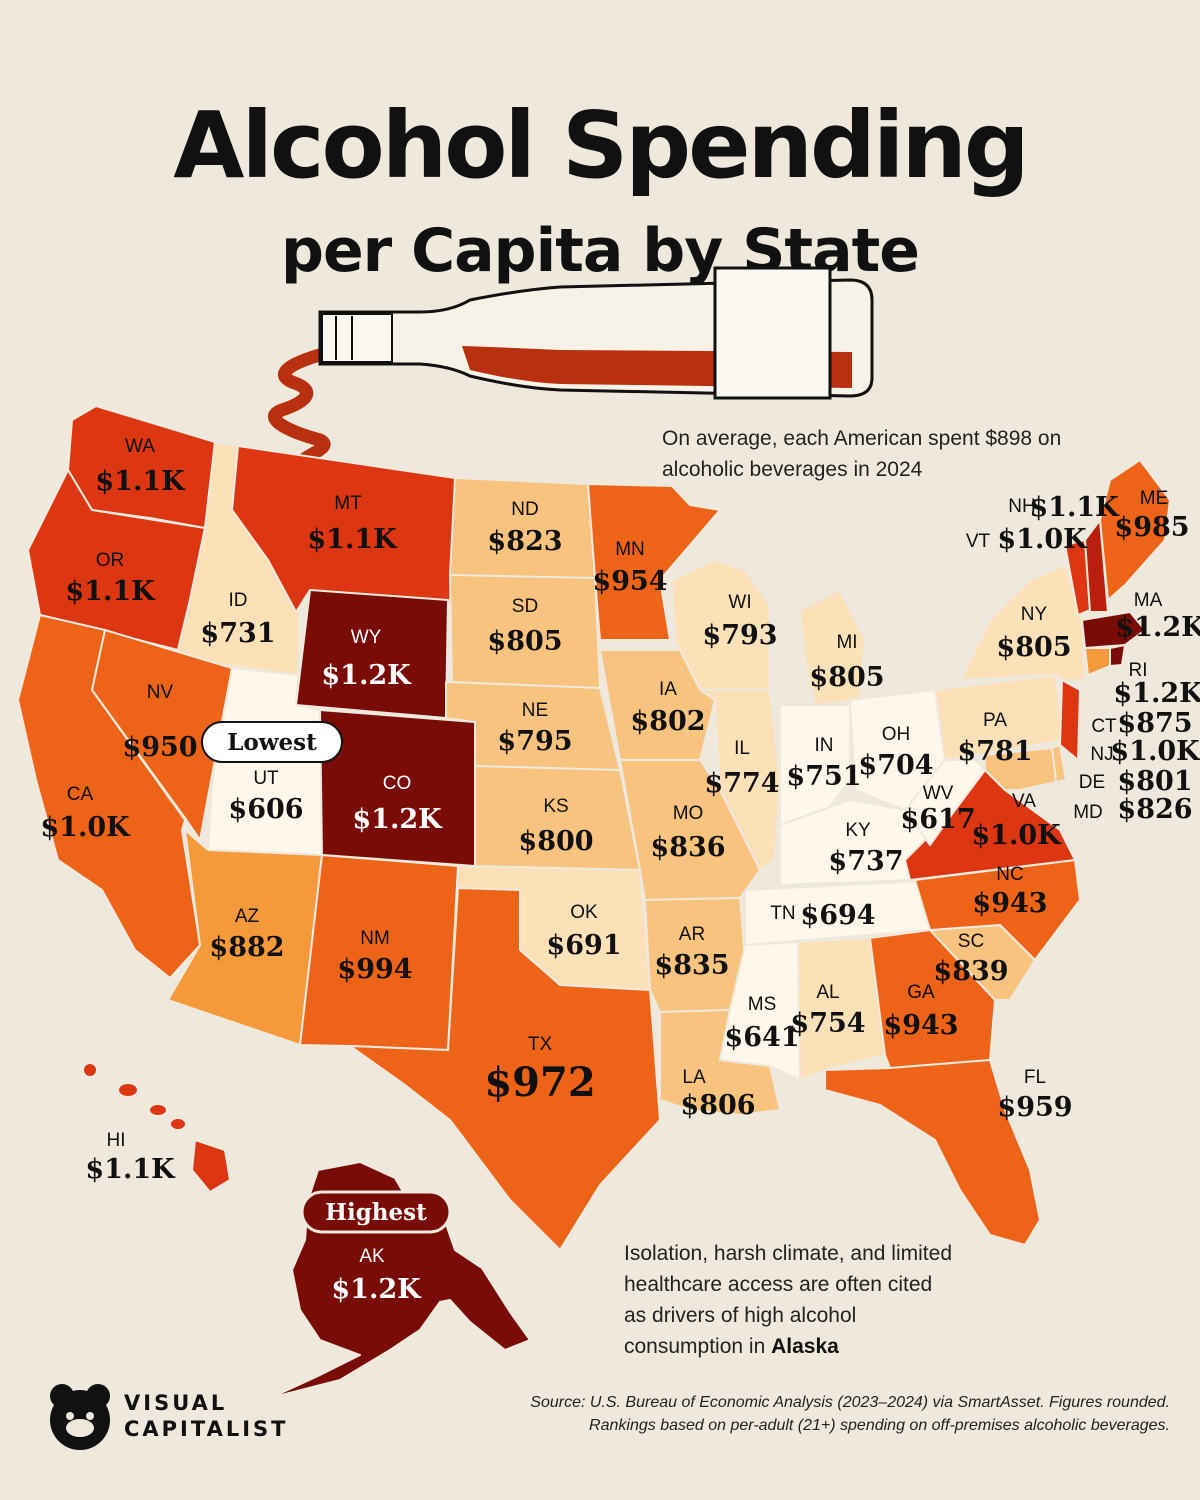 The image size is (1200, 1500). Describe the element at coordinates (302, 409) in the screenshot. I see `wine-pour` at that location.